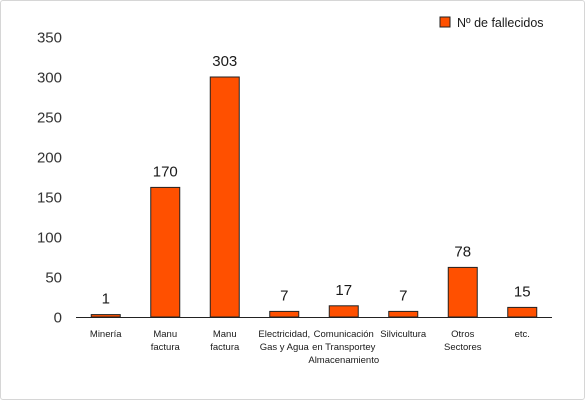 The width and height of the screenshot is (585, 400). What do you see at coordinates (49, 178) in the screenshot?
I see `y-axis: 0 50 100 150 200 250 300 350` at bounding box center [49, 178].